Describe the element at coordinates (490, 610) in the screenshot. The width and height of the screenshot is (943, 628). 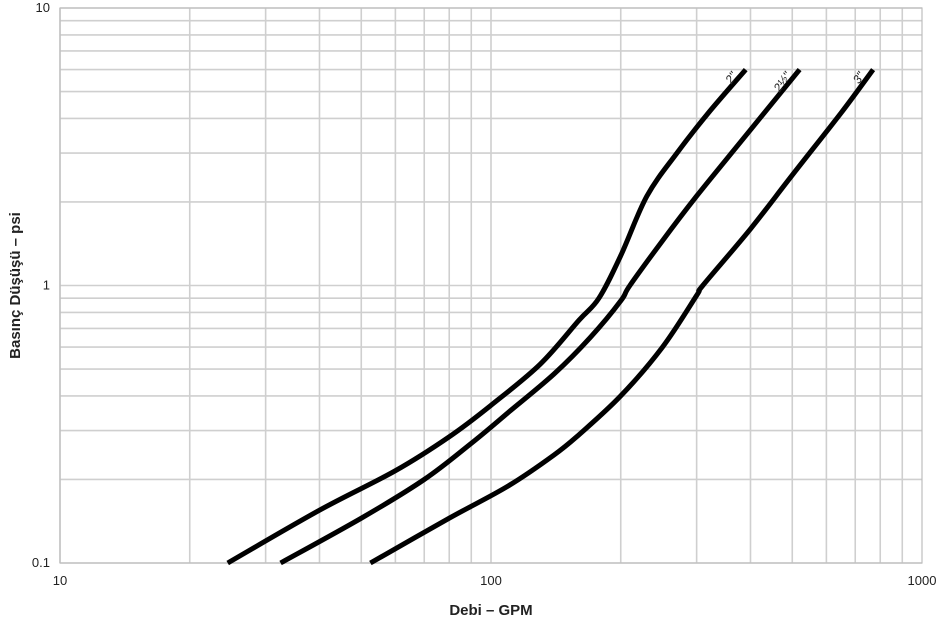
I see `x-axis-label: Debi – GPM` at that location.